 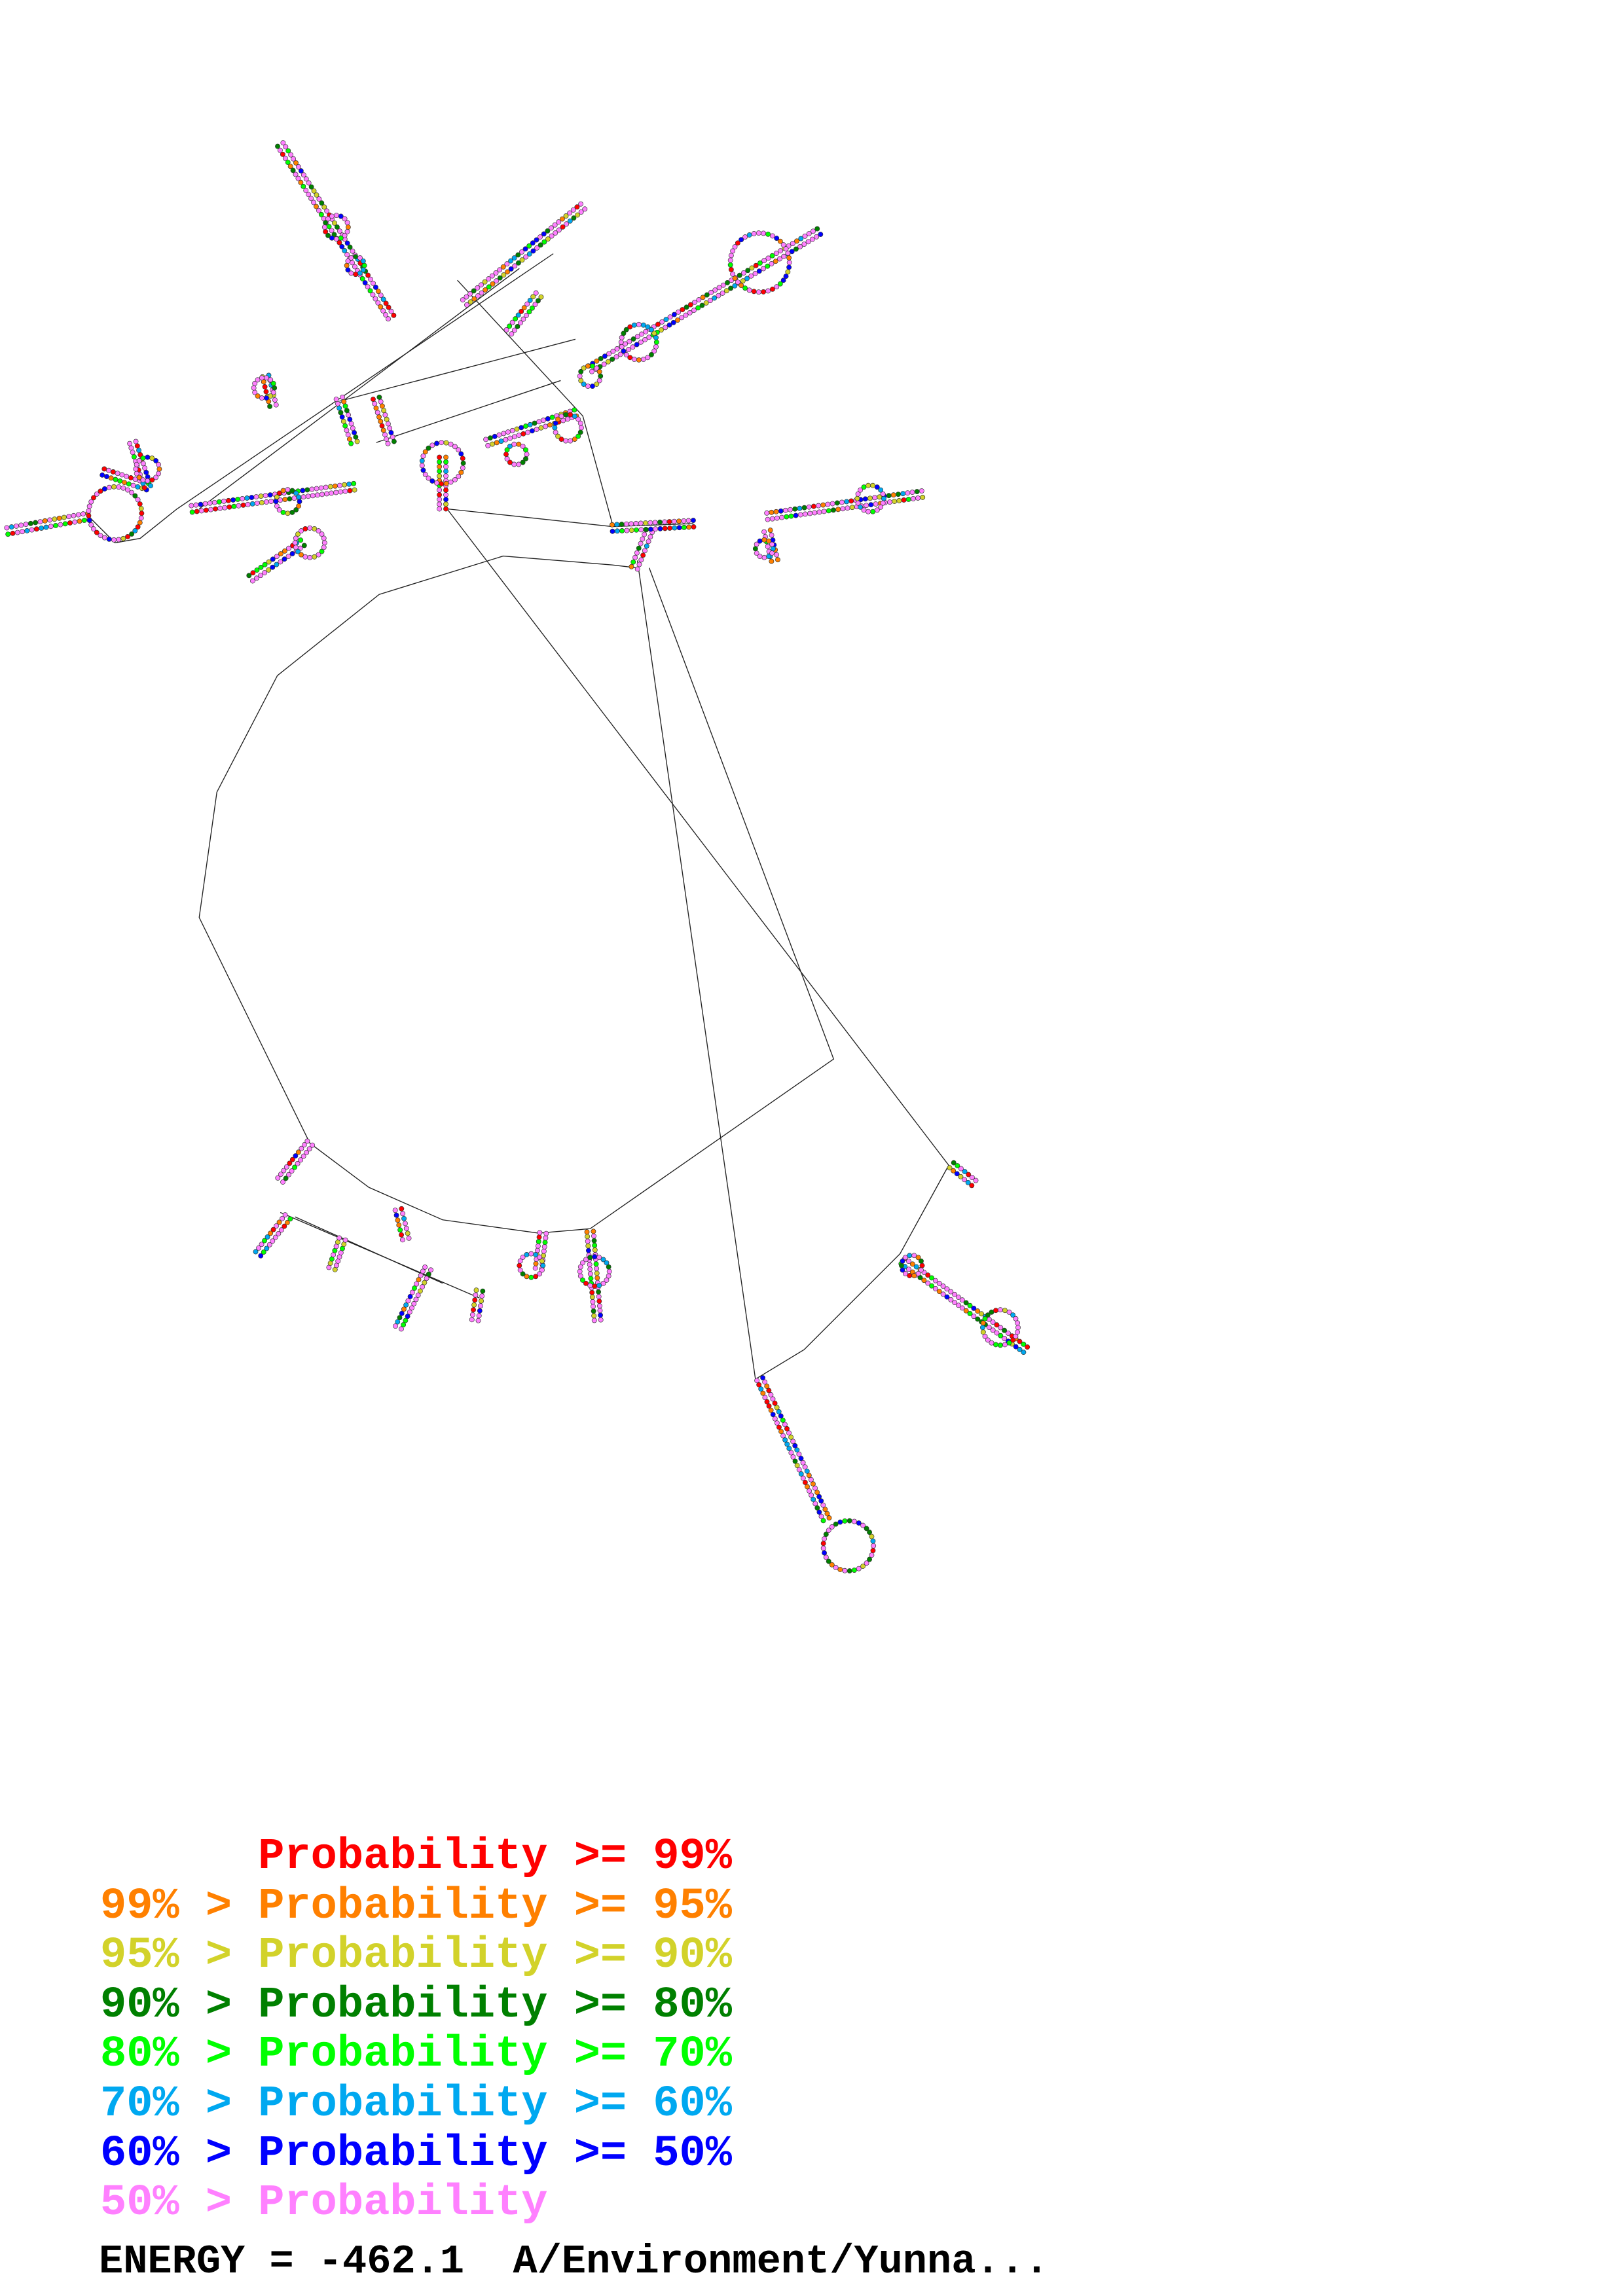 I want to click on backbone-line, so click(x=369, y=1250).